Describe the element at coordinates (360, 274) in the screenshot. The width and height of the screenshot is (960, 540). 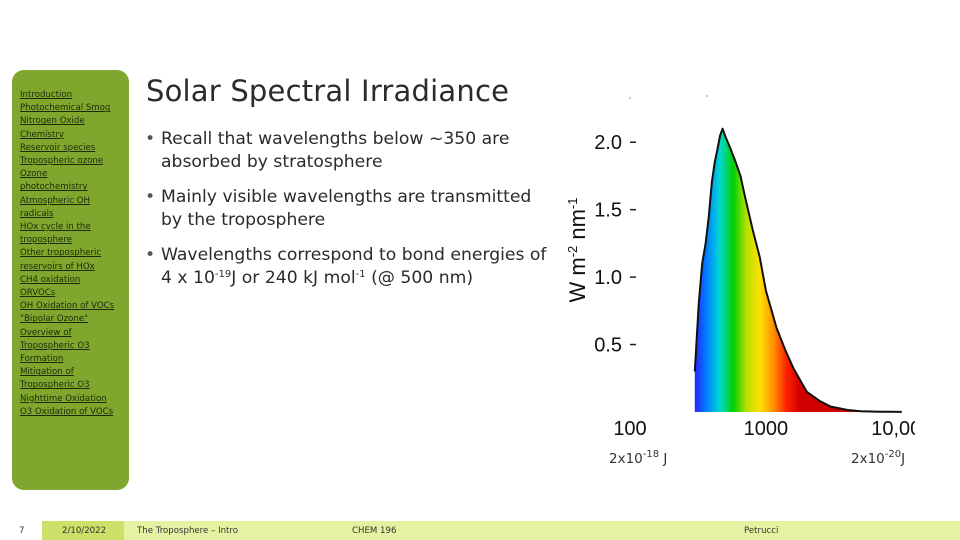
I see `bullet-3-exponent-b: -1` at that location.